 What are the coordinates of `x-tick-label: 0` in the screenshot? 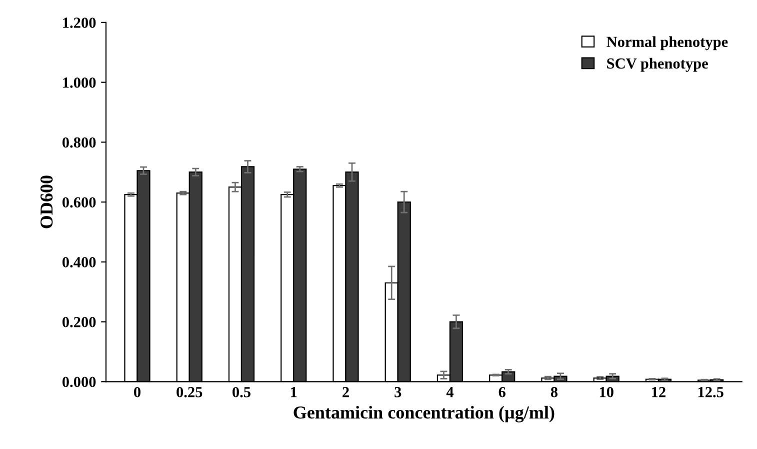 It's located at (137, 392).